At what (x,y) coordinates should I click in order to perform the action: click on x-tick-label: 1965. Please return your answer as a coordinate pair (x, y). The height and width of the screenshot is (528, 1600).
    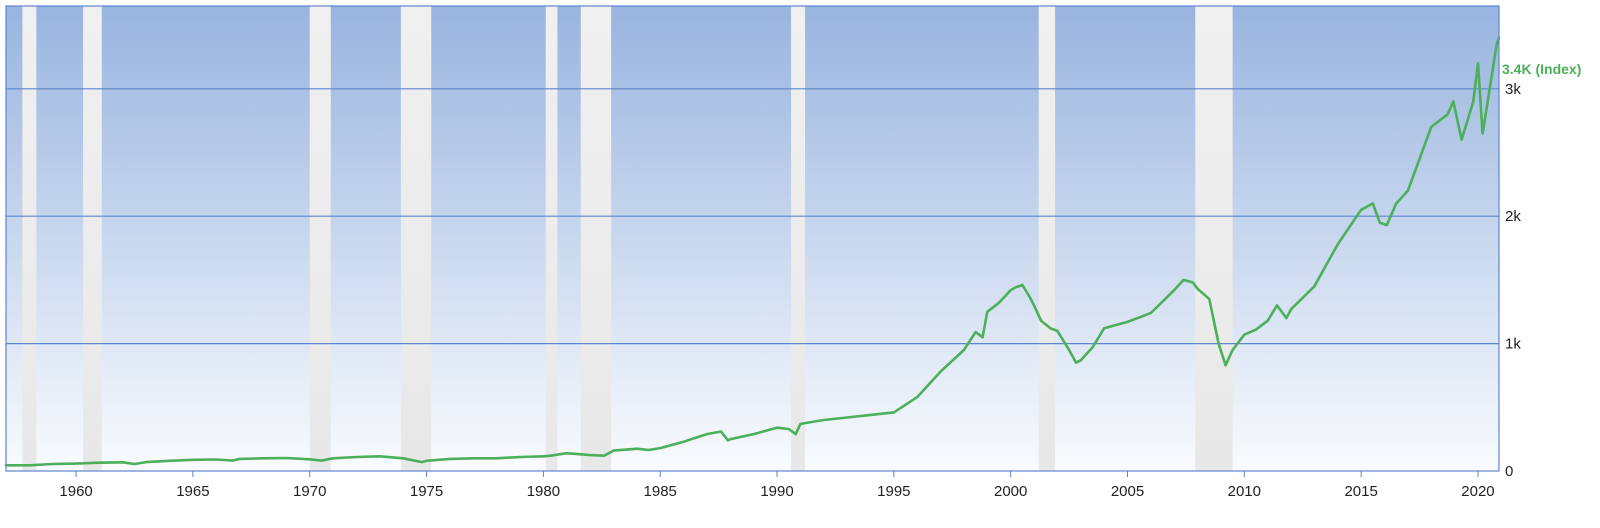
    Looking at the image, I should click on (192, 491).